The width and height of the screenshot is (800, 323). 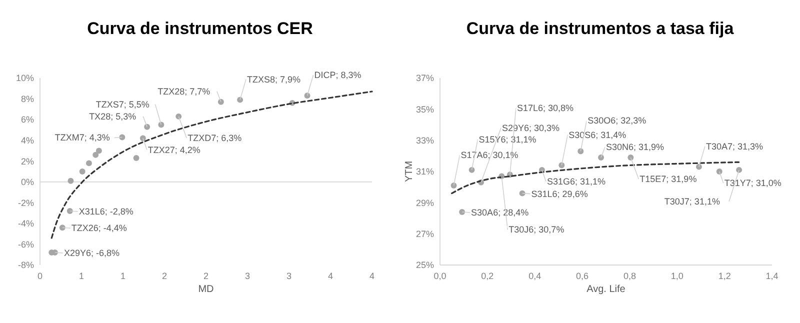 What do you see at coordinates (425, 265) in the screenshot?
I see `y-tick-label: 25%` at bounding box center [425, 265].